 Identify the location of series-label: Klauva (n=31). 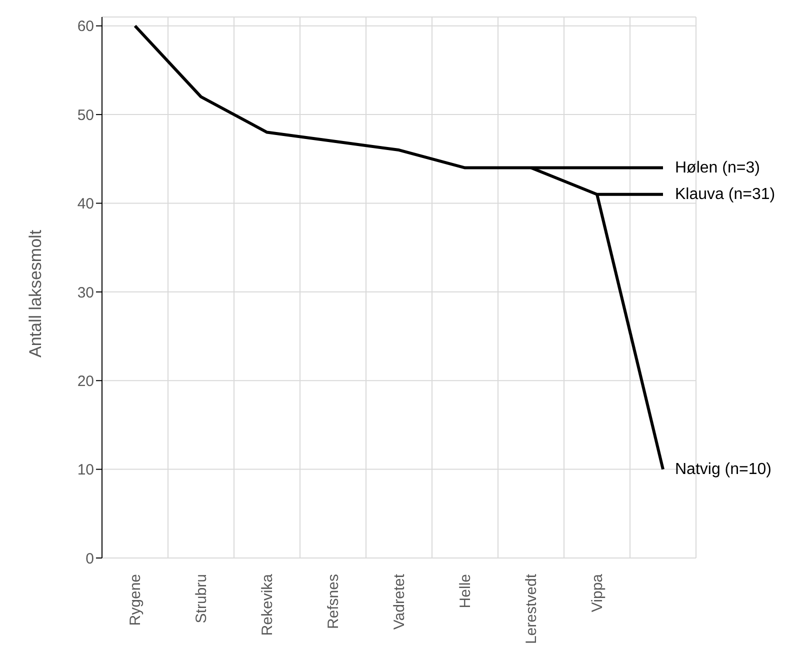
(725, 194).